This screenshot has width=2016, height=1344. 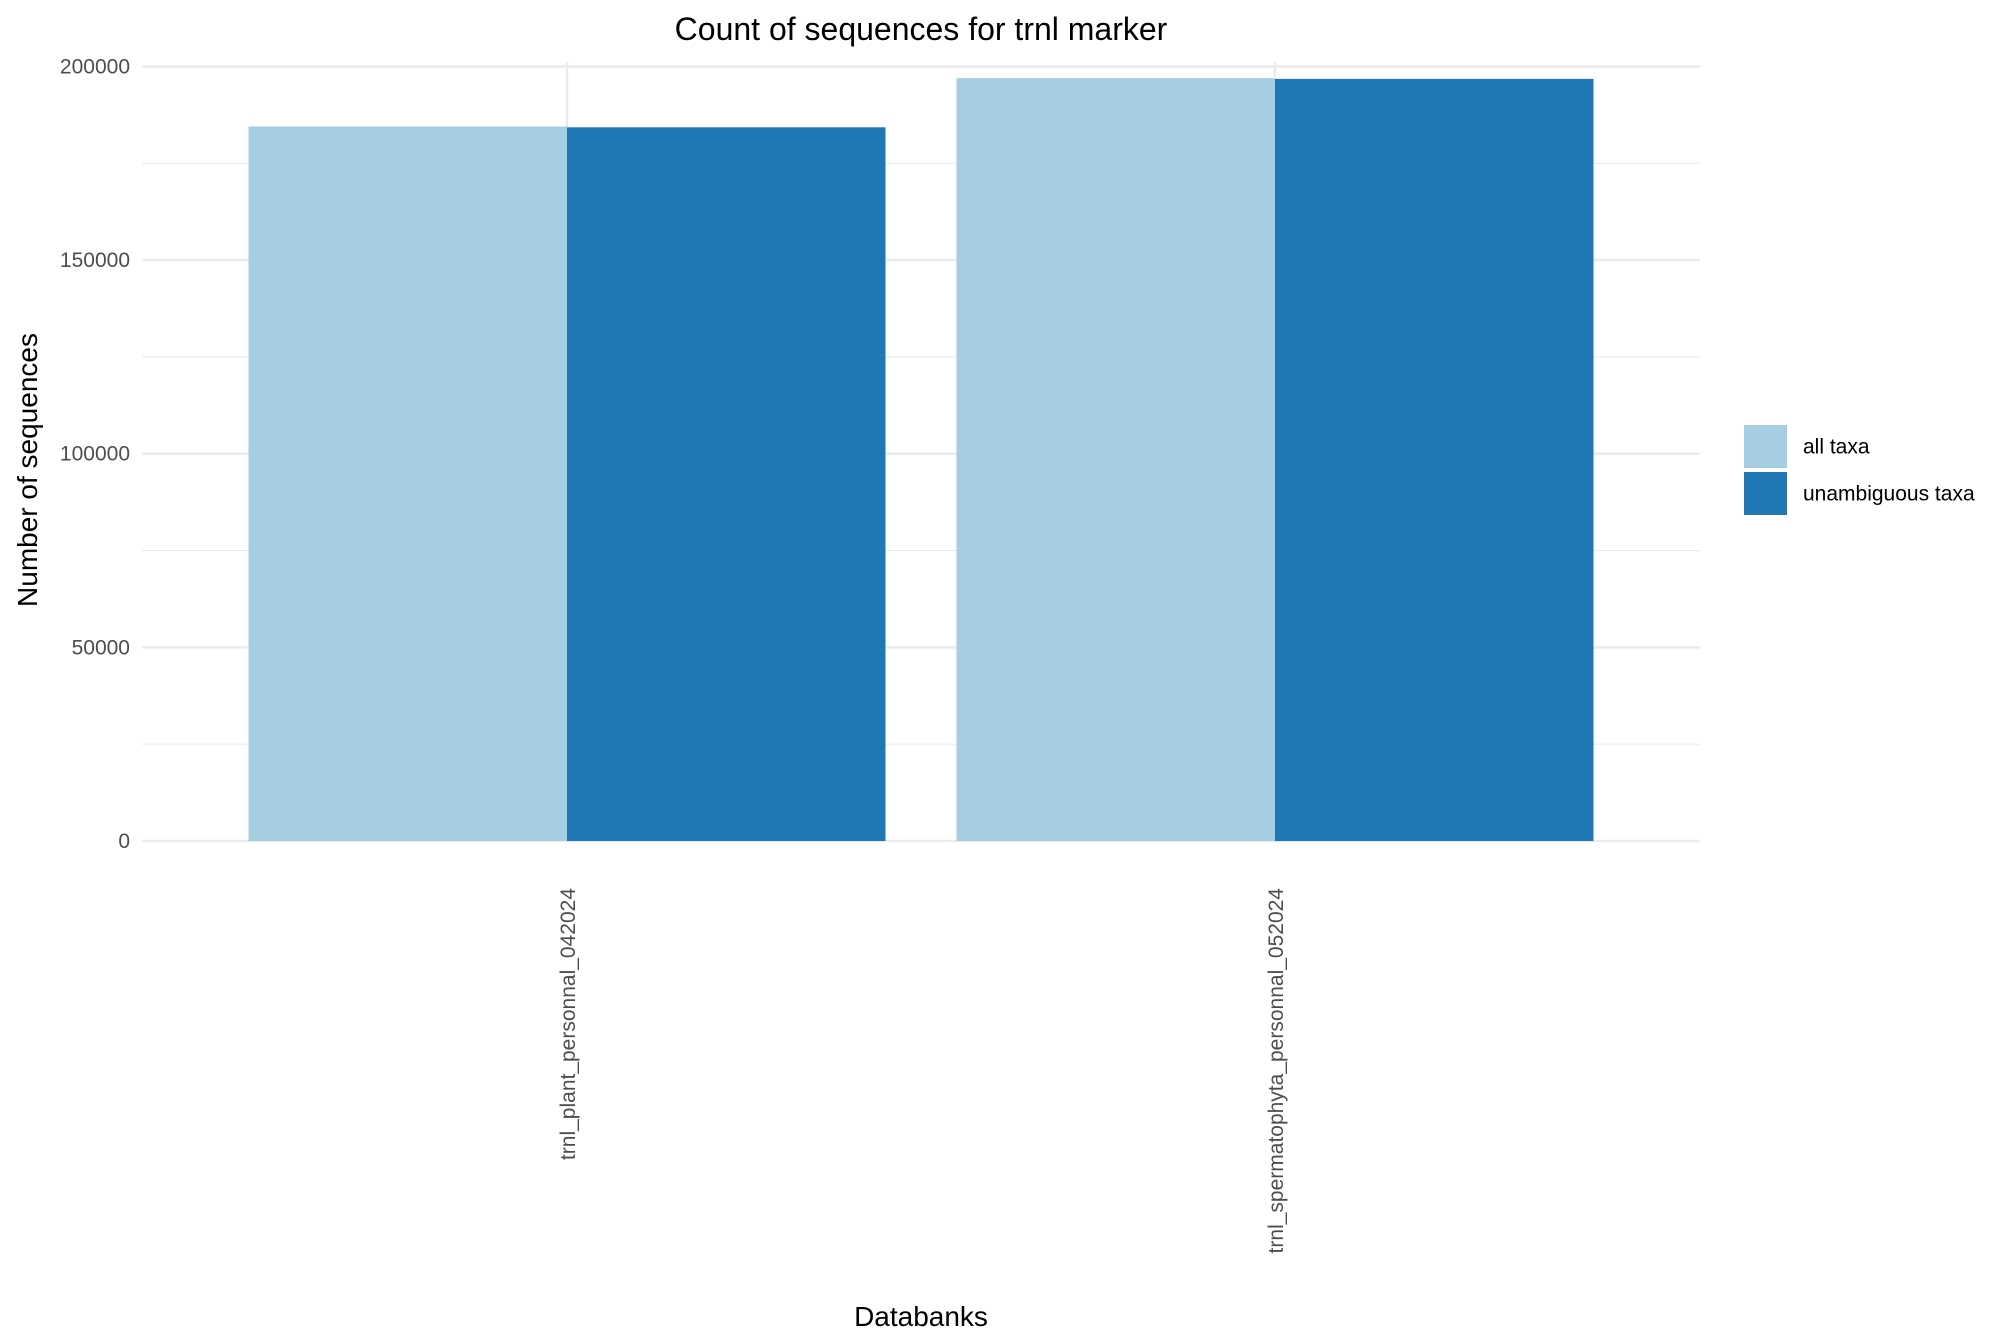 What do you see at coordinates (1889, 494) in the screenshot?
I see `legend-label: unambiguous taxa` at bounding box center [1889, 494].